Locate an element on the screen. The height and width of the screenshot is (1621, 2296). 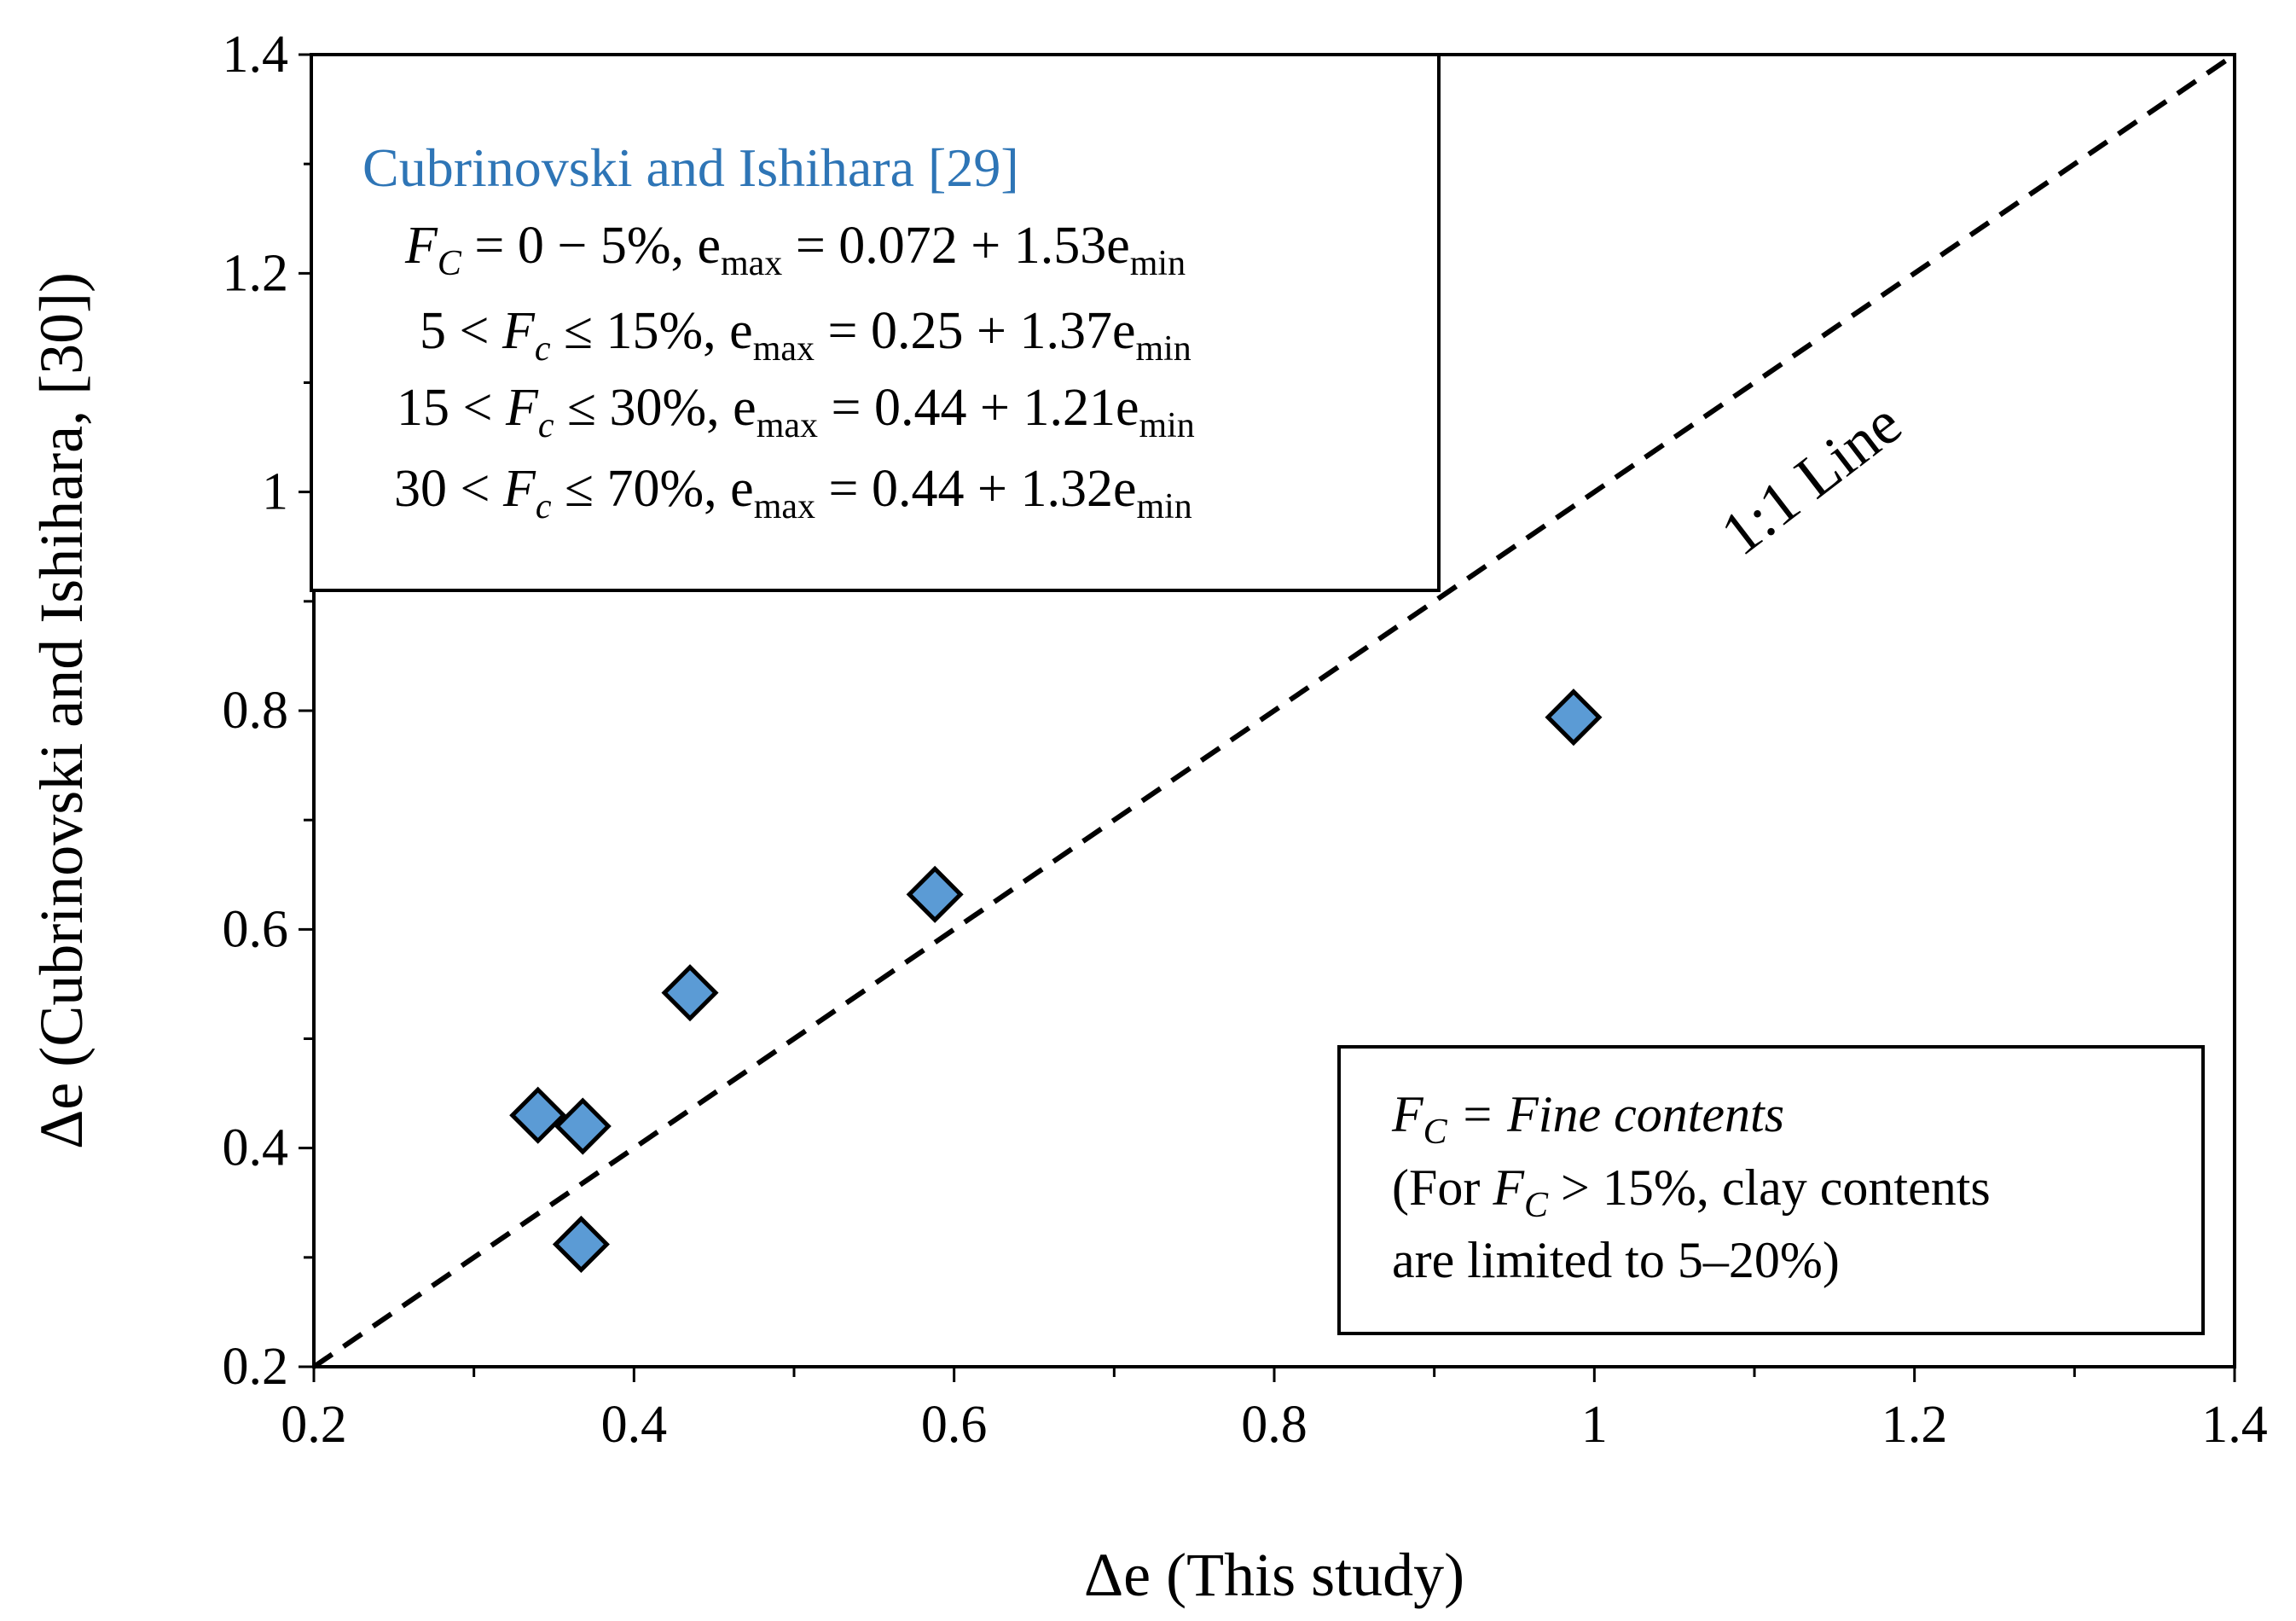
note-line-1-f: F is located at coordinates (1407, 1114).